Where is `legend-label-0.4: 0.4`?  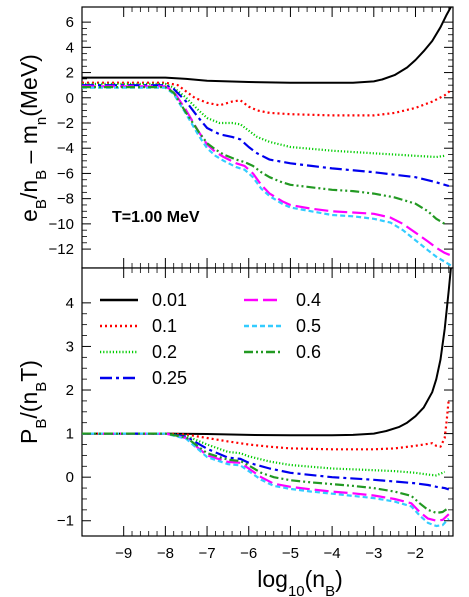 legend-label-0.4: 0.4 is located at coordinates (308, 300).